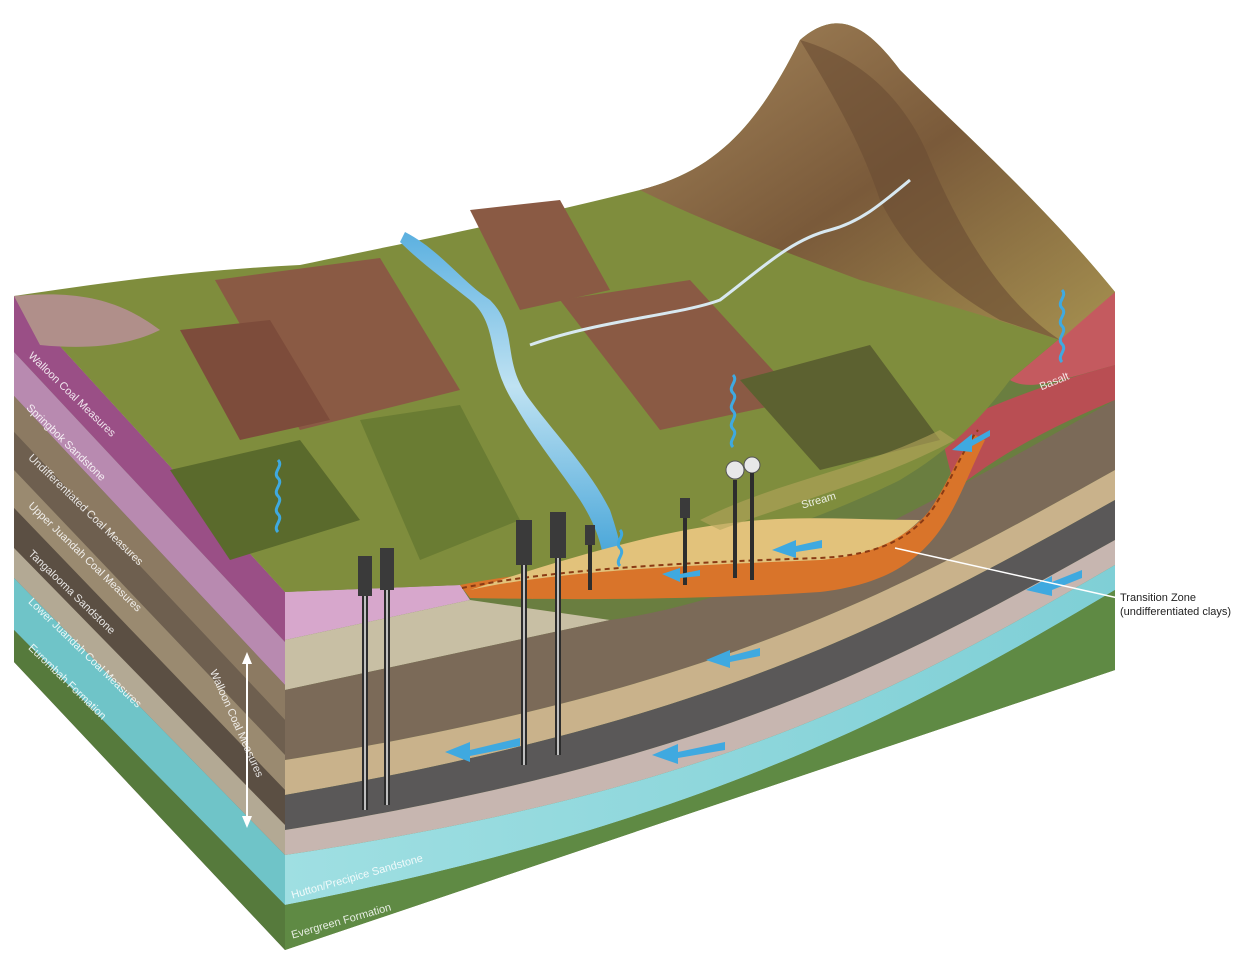 The height and width of the screenshot is (953, 1249). I want to click on thickness-arrow, so click(247, 740).